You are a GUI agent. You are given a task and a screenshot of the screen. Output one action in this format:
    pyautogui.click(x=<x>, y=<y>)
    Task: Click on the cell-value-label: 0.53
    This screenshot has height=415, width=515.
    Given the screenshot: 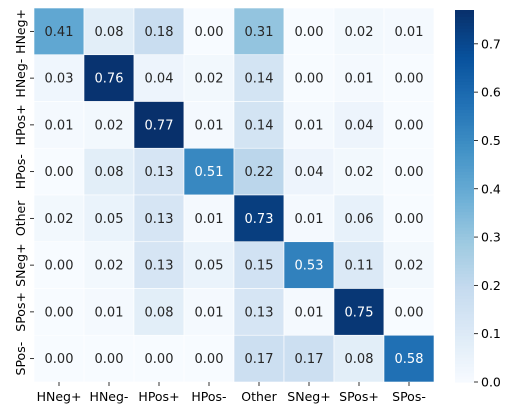 What is the action you would take?
    pyautogui.click(x=309, y=266)
    